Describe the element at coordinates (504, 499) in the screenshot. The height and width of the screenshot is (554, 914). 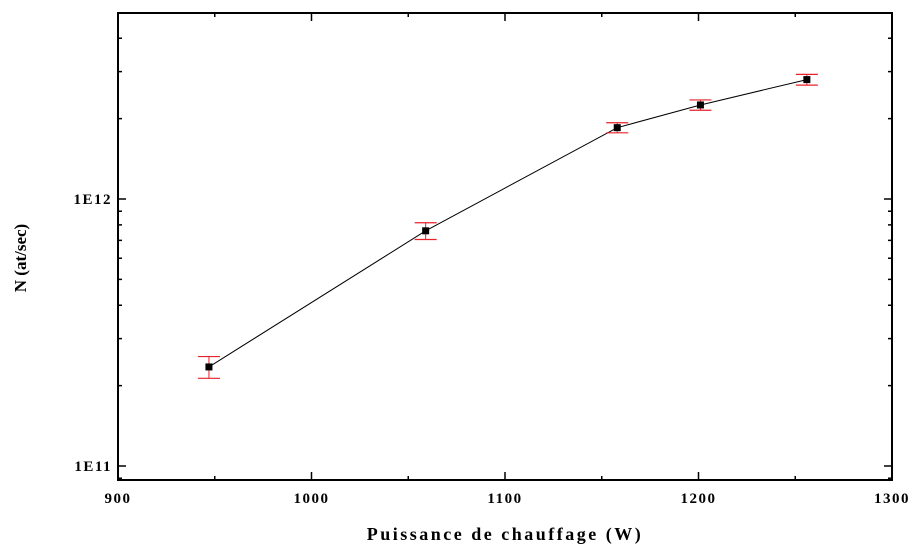
I see `x-tick-label: 1100` at that location.